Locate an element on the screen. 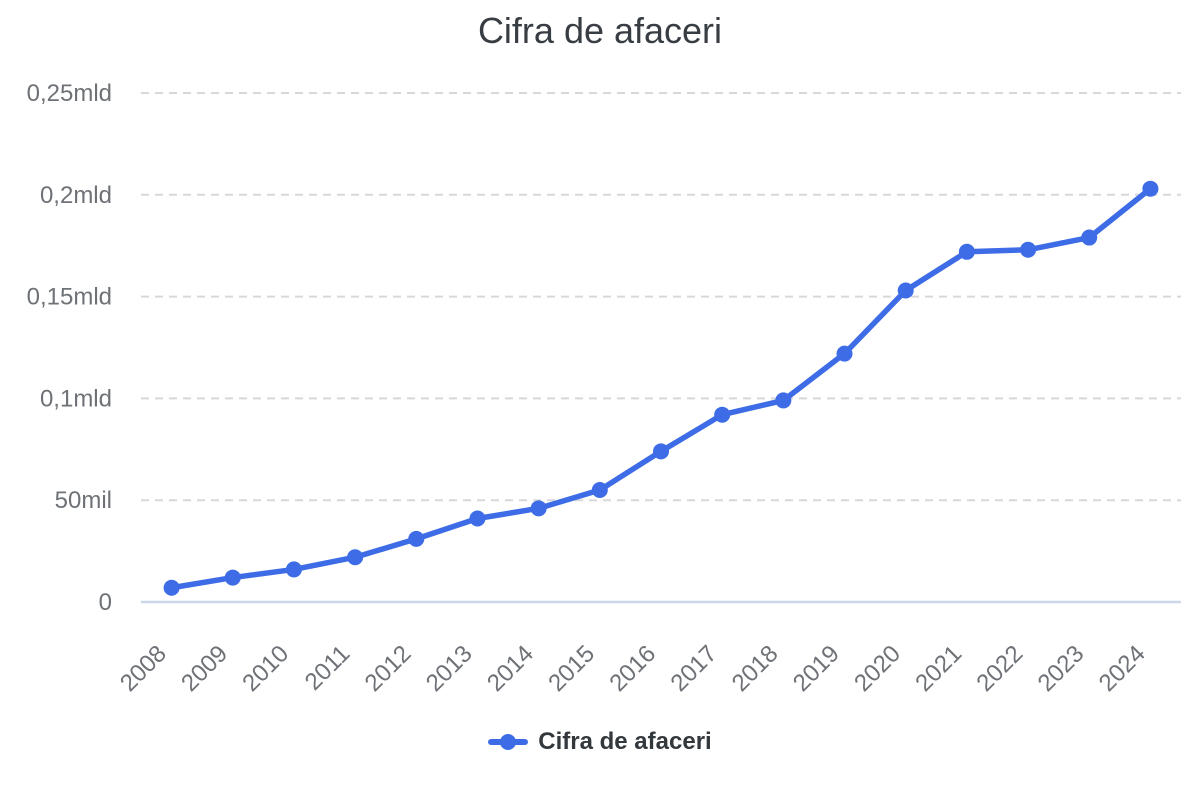 The image size is (1200, 800). x-axis-tick-label: 2016 is located at coordinates (632, 668).